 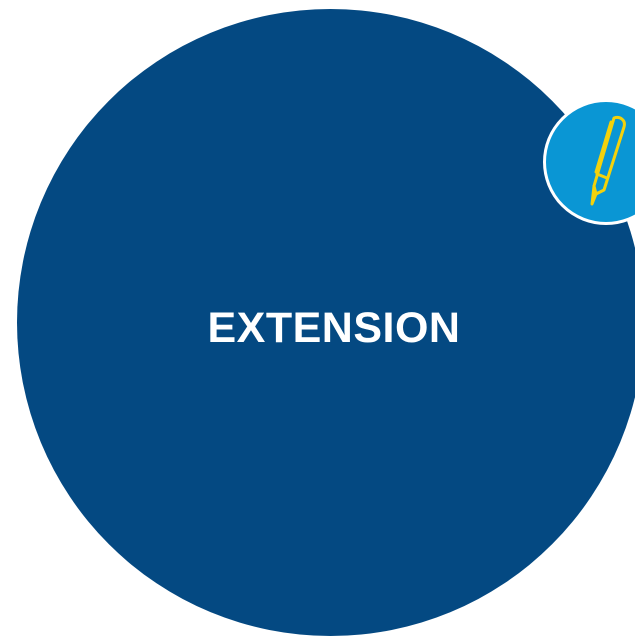 I want to click on pen-badge, so click(x=589, y=162).